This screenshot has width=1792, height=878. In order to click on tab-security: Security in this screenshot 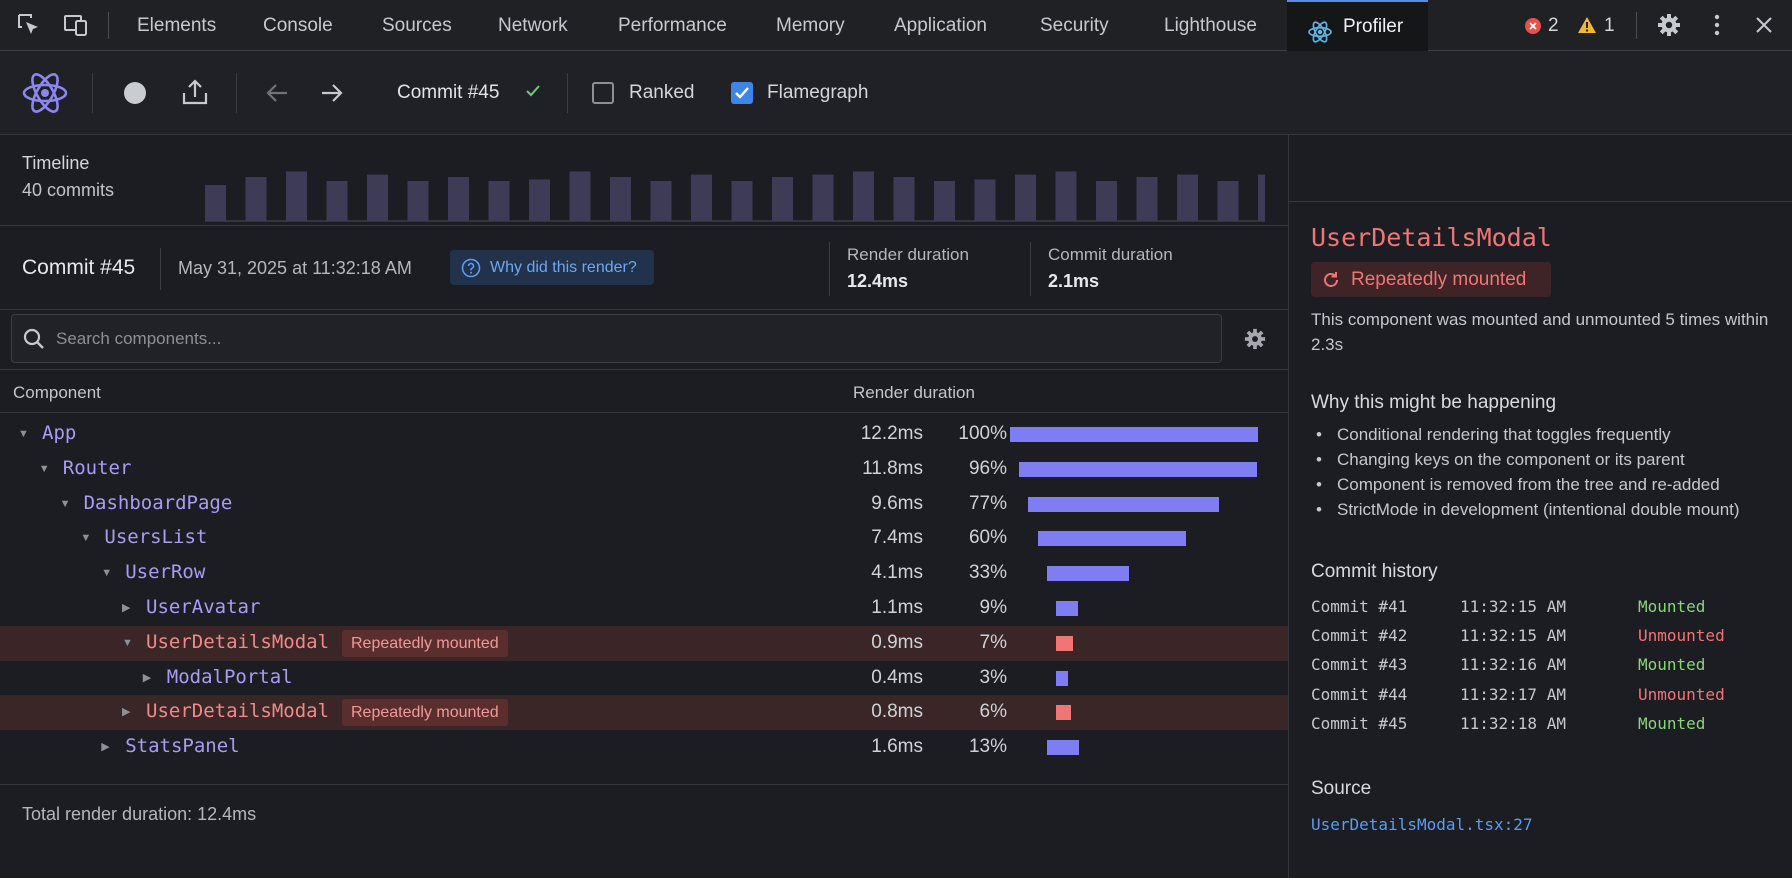, I will do `click(1074, 25)`.